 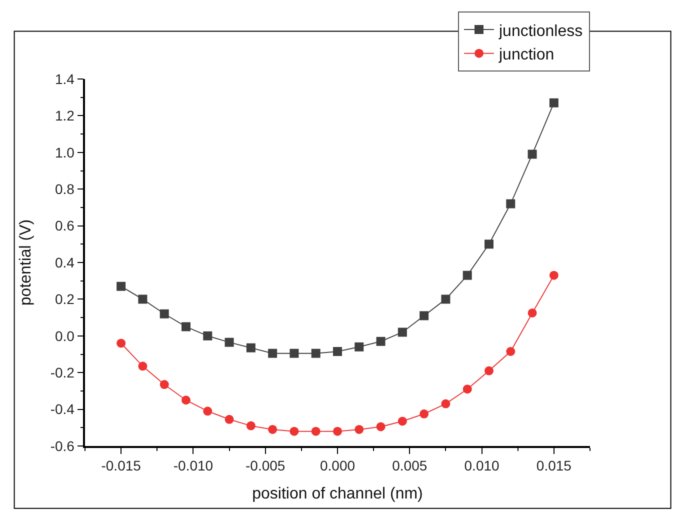 I want to click on y-tick-label: 1.2, so click(x=64, y=116).